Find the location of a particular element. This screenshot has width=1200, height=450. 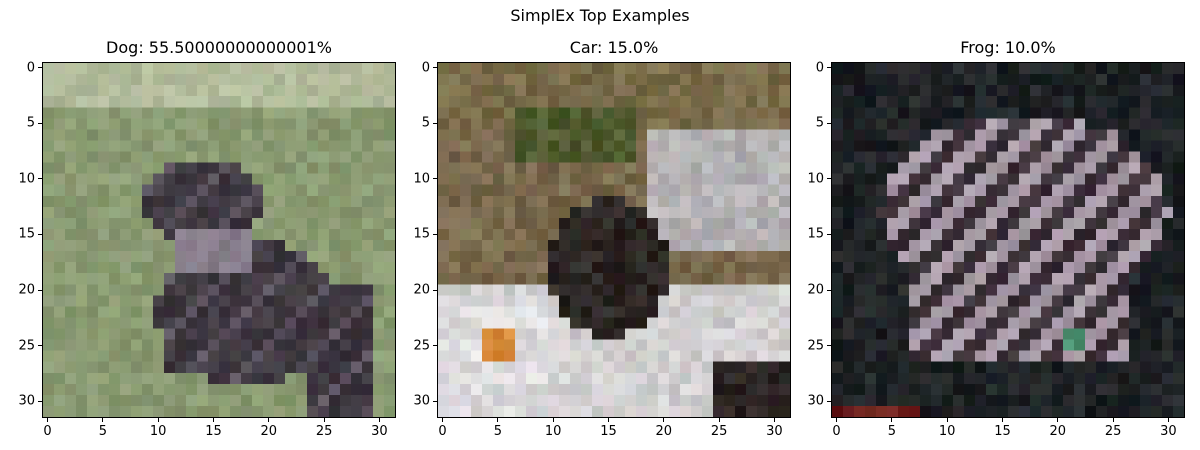

y-tick-label: 10 is located at coordinates (815, 179).